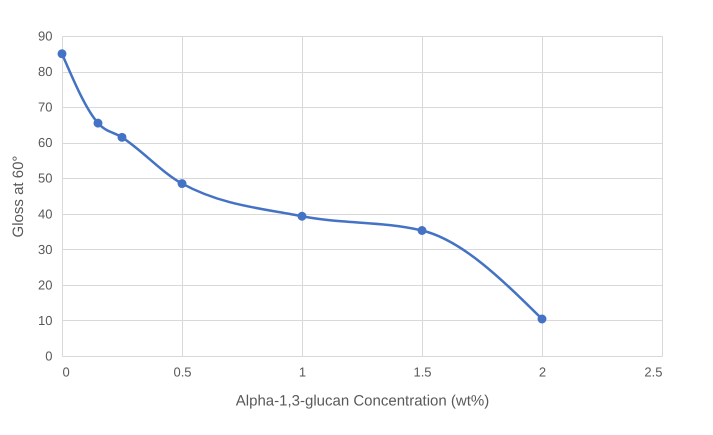  Describe the element at coordinates (422, 372) in the screenshot. I see `x-tick-label: 1.5` at that location.